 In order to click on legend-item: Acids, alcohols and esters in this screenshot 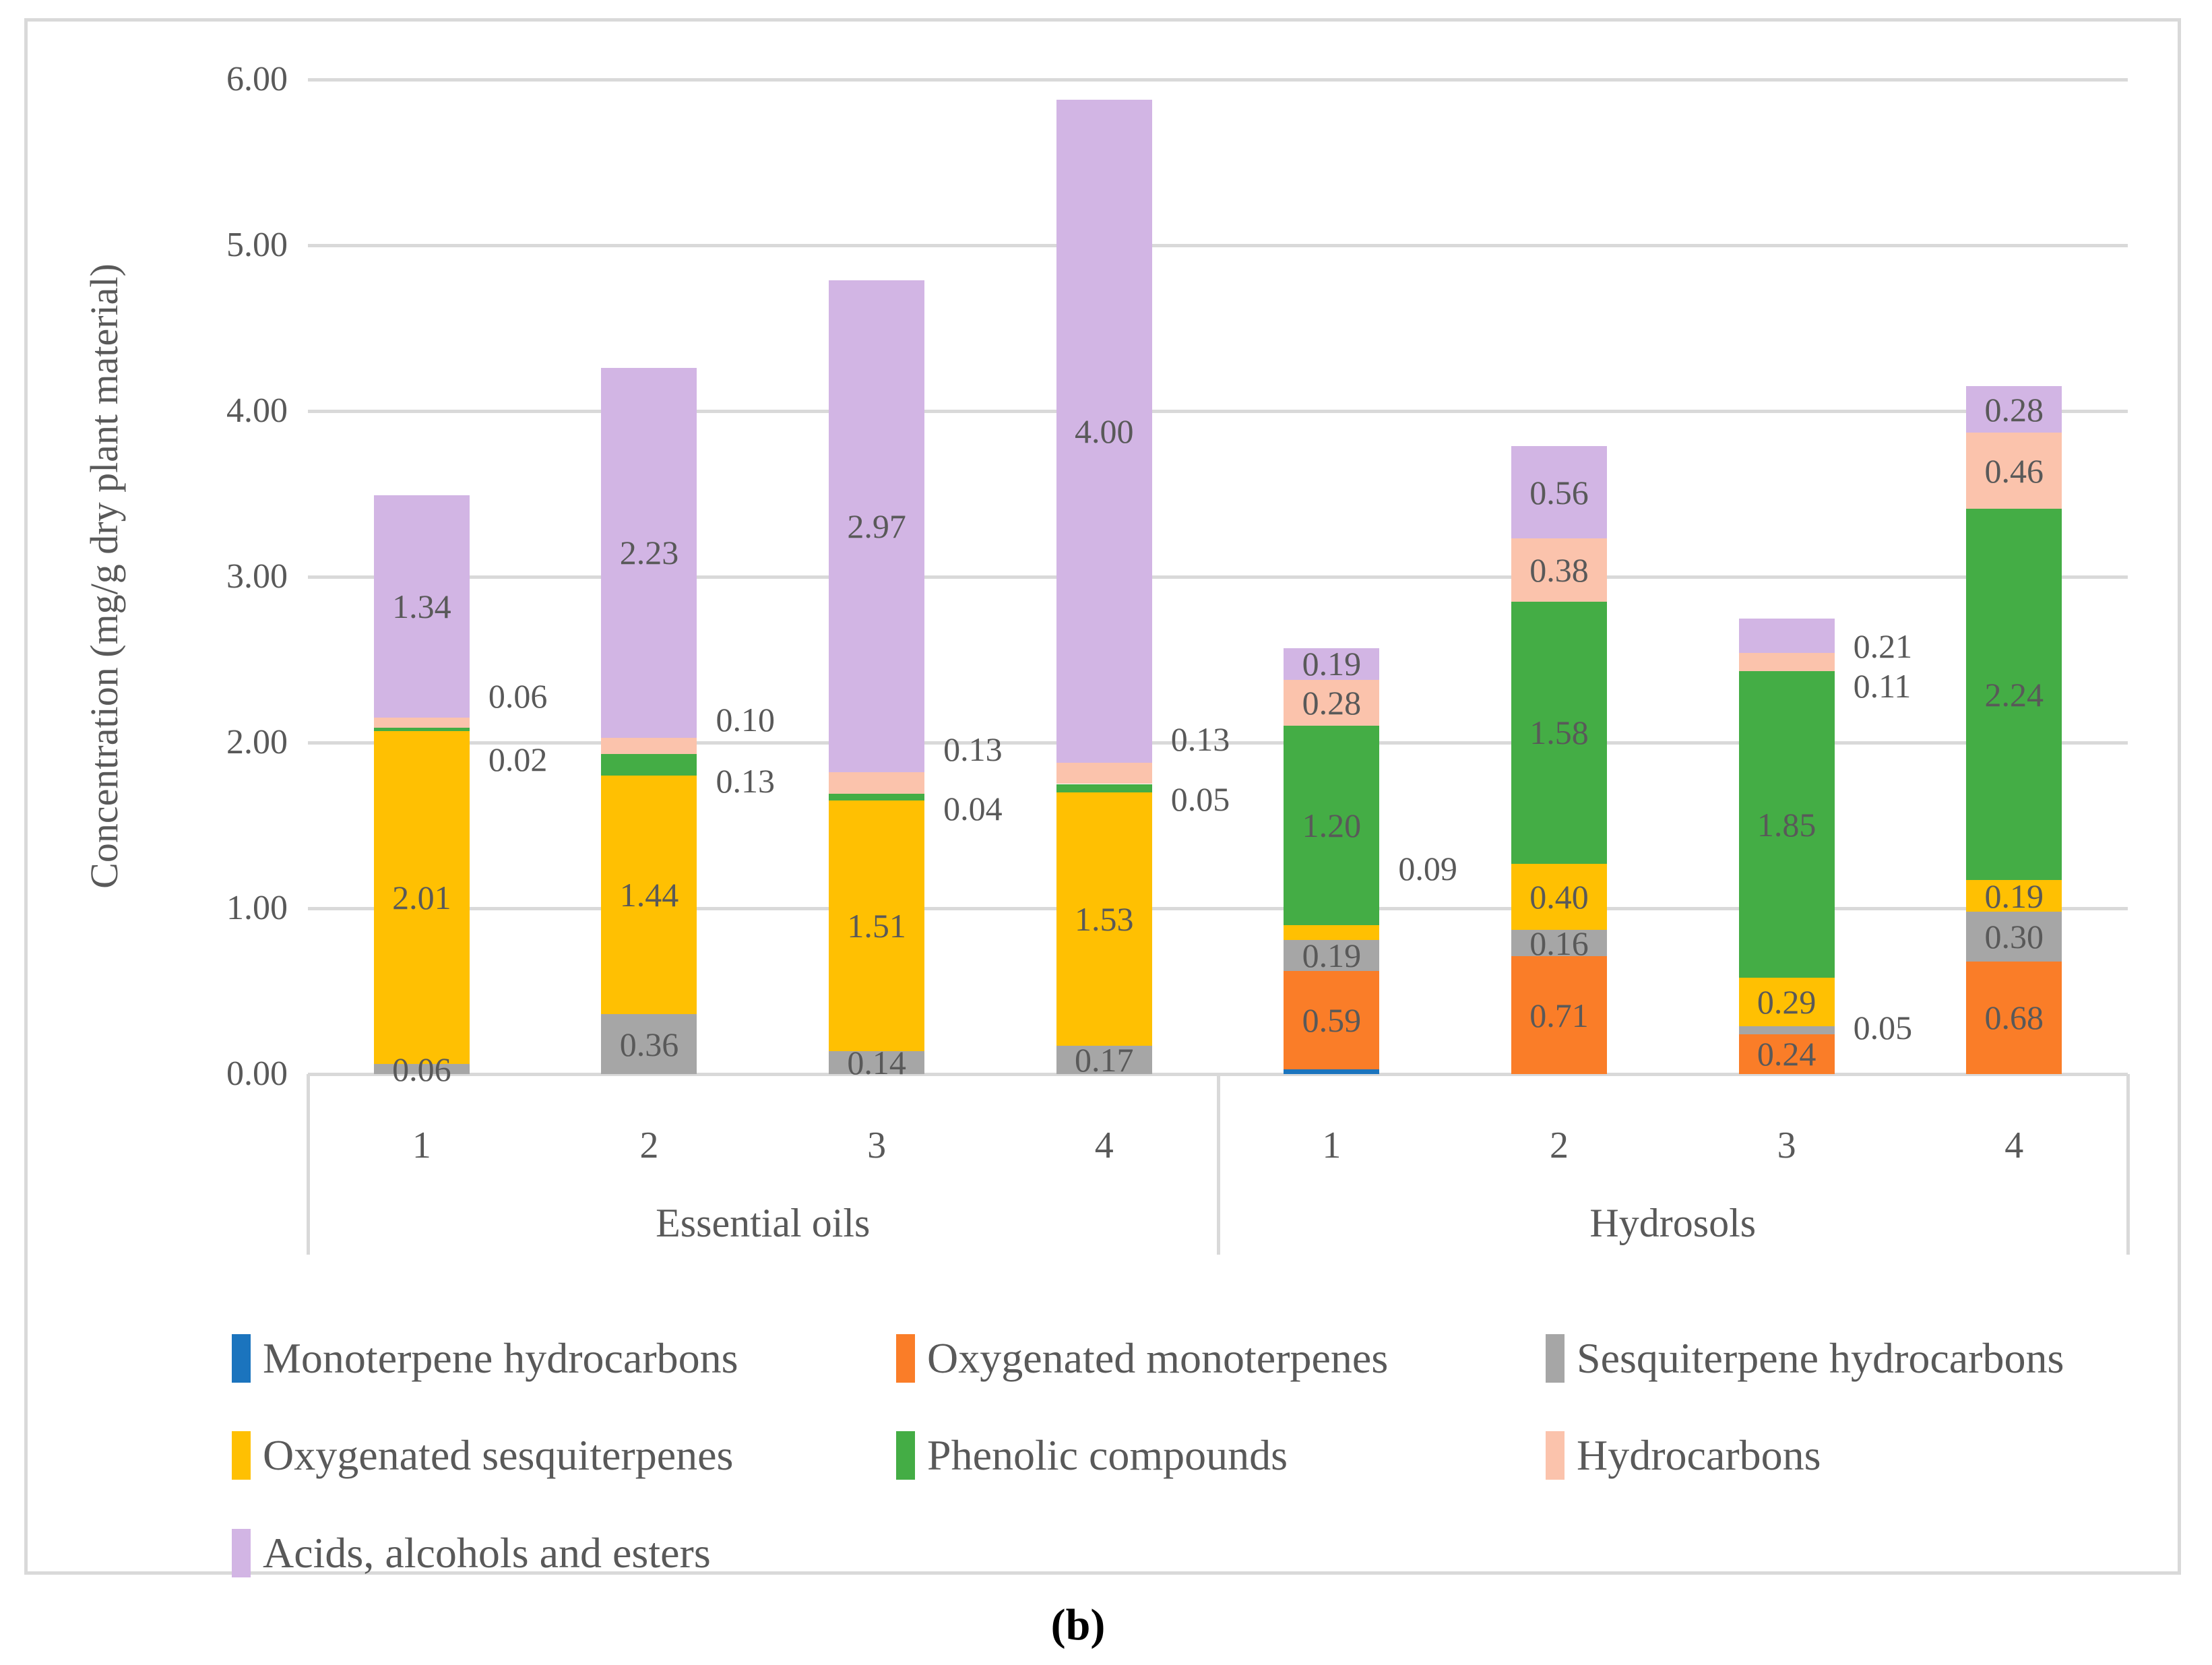, I will do `click(471, 1553)`.